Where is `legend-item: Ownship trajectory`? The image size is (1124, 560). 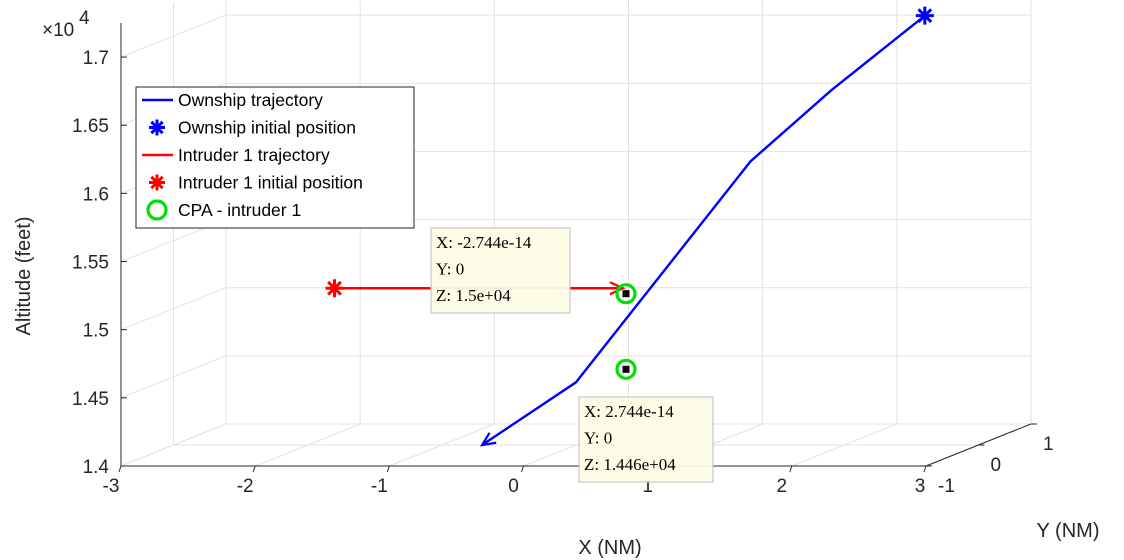
legend-item: Ownship trajectory is located at coordinates (232, 100).